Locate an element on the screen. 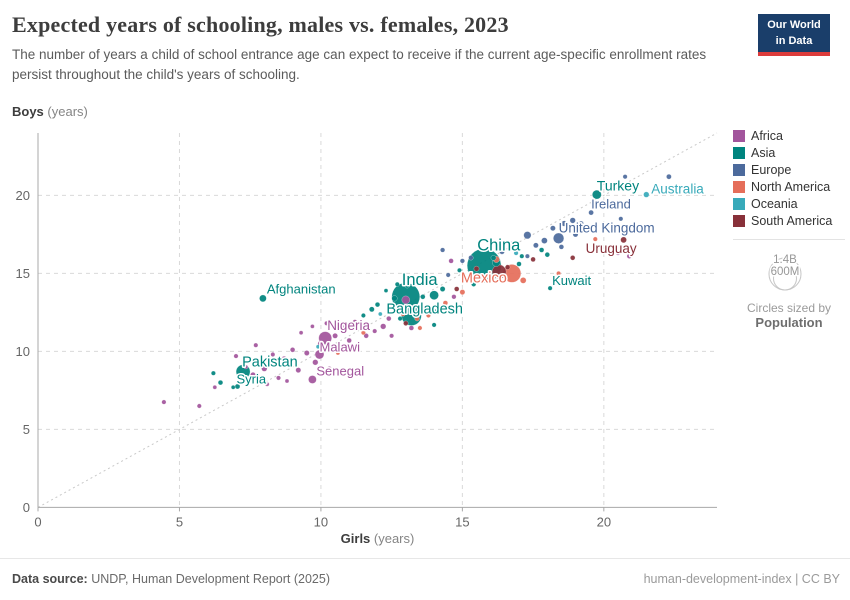  data-point-uruguay is located at coordinates (623, 240).